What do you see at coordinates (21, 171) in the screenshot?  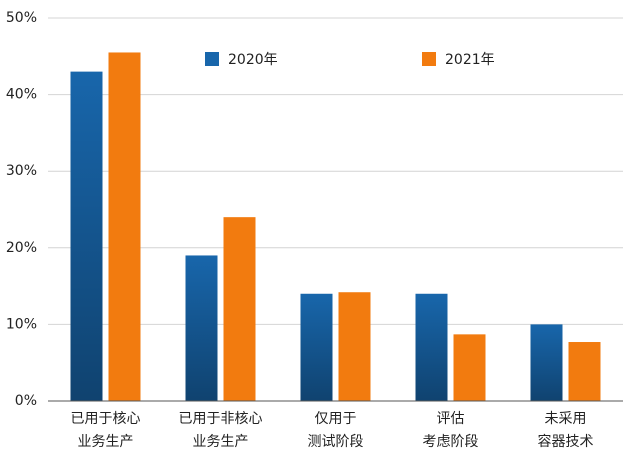 I see `y-tick-label: 30%` at bounding box center [21, 171].